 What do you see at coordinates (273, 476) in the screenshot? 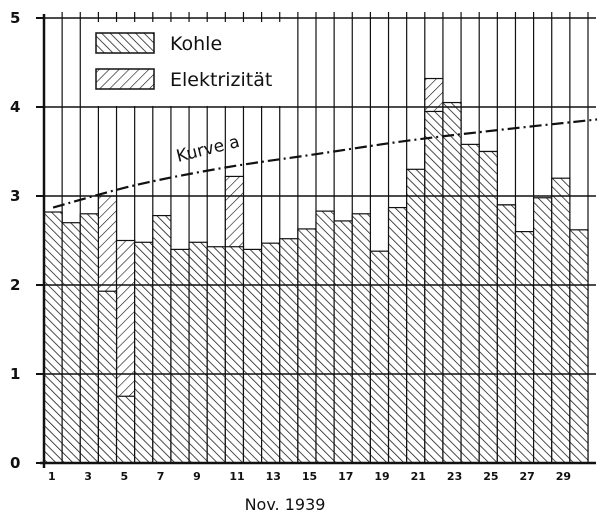
I see `x-tick-label: 13` at bounding box center [273, 476].